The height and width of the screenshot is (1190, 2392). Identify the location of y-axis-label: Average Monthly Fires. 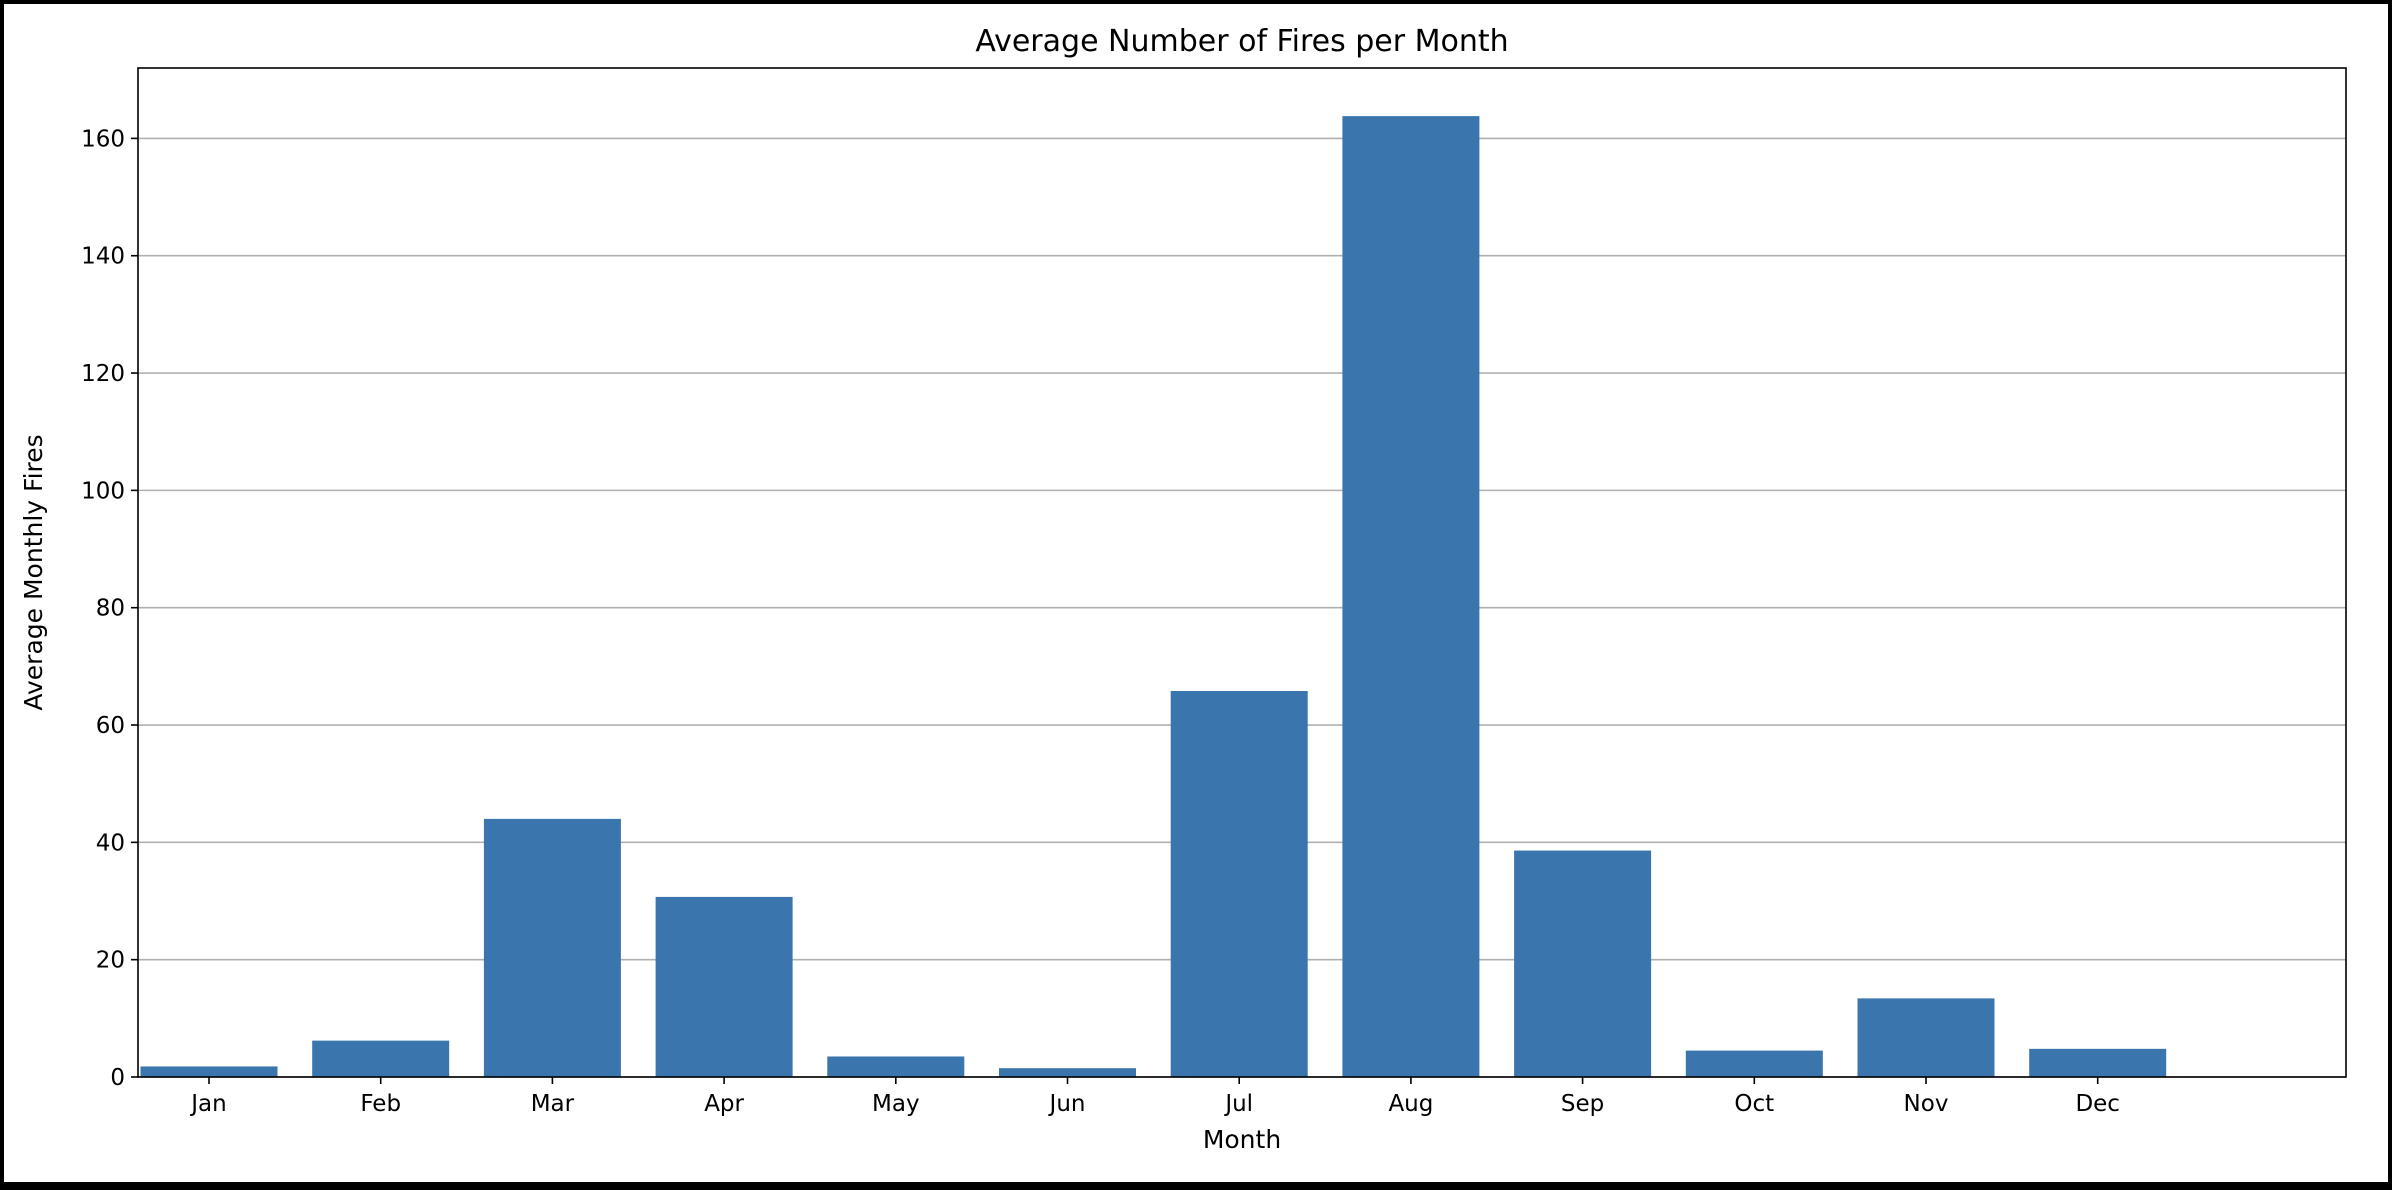
(33, 572).